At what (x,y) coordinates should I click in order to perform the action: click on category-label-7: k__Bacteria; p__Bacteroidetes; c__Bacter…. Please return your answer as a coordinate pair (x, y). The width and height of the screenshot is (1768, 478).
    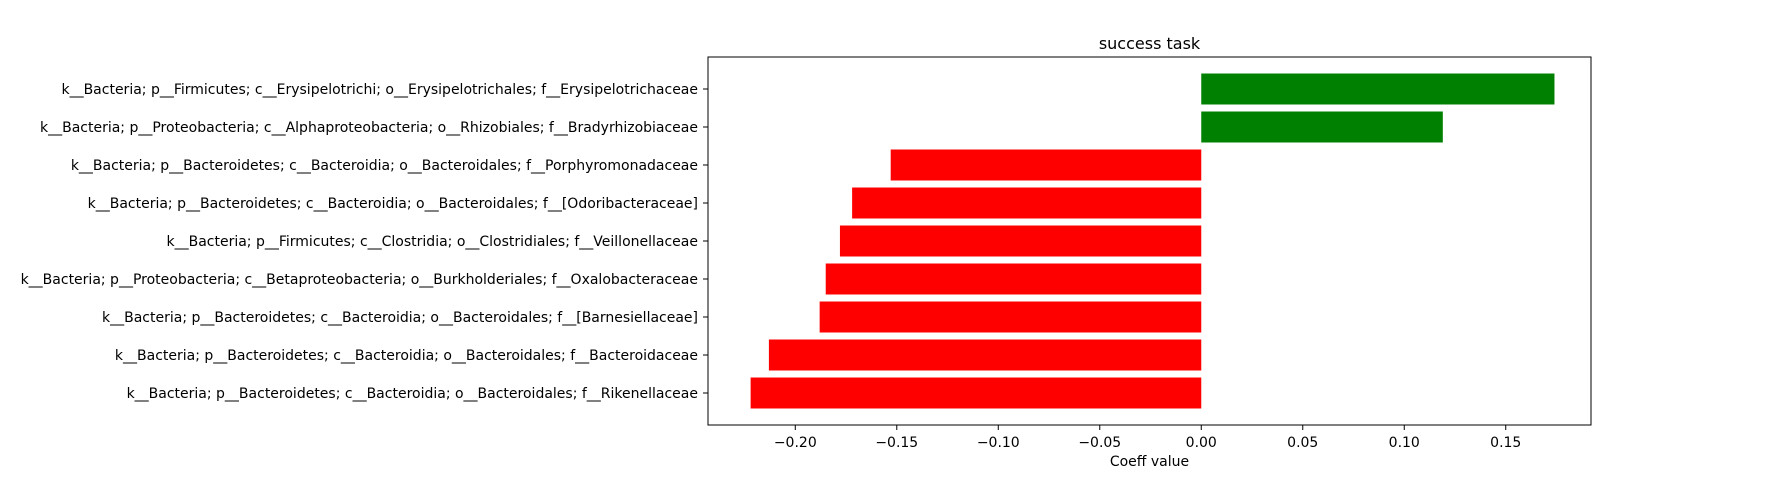
    Looking at the image, I should click on (406, 356).